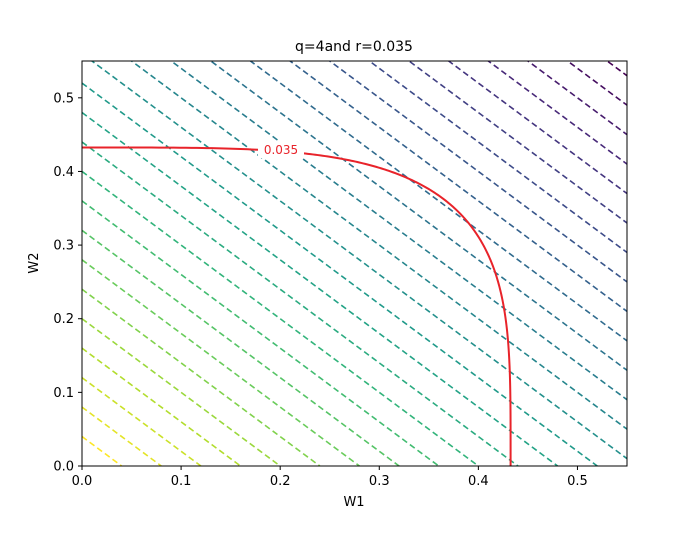 This screenshot has width=680, height=537. What do you see at coordinates (63, 393) in the screenshot?
I see `y-tick-label: 0.1` at bounding box center [63, 393].